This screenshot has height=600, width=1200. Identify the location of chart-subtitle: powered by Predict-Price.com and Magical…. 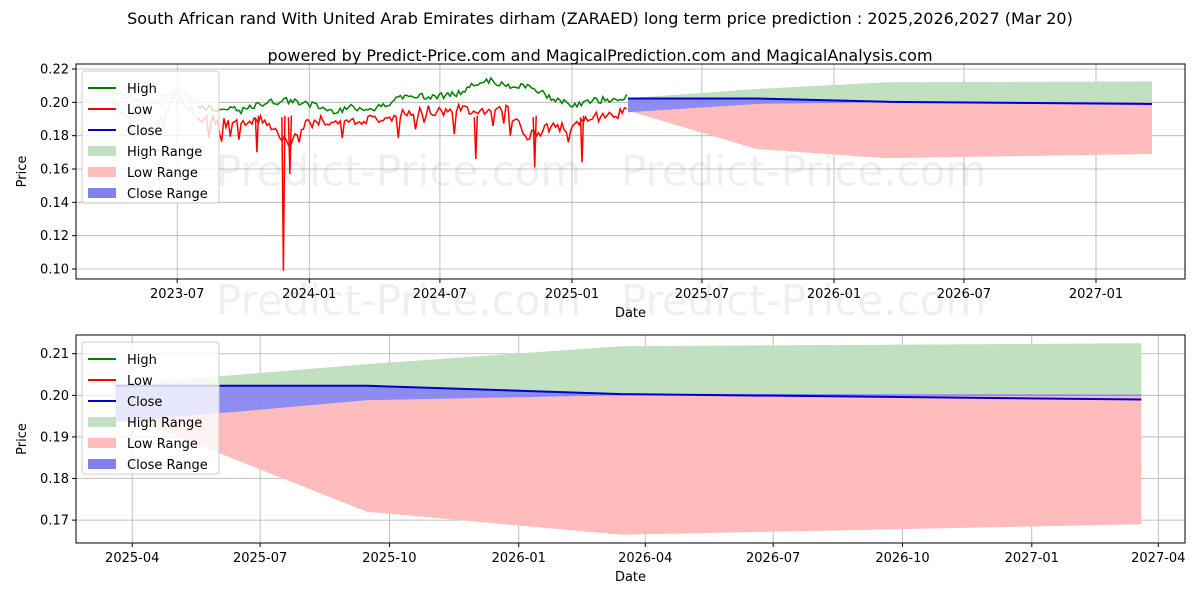
(600, 55).